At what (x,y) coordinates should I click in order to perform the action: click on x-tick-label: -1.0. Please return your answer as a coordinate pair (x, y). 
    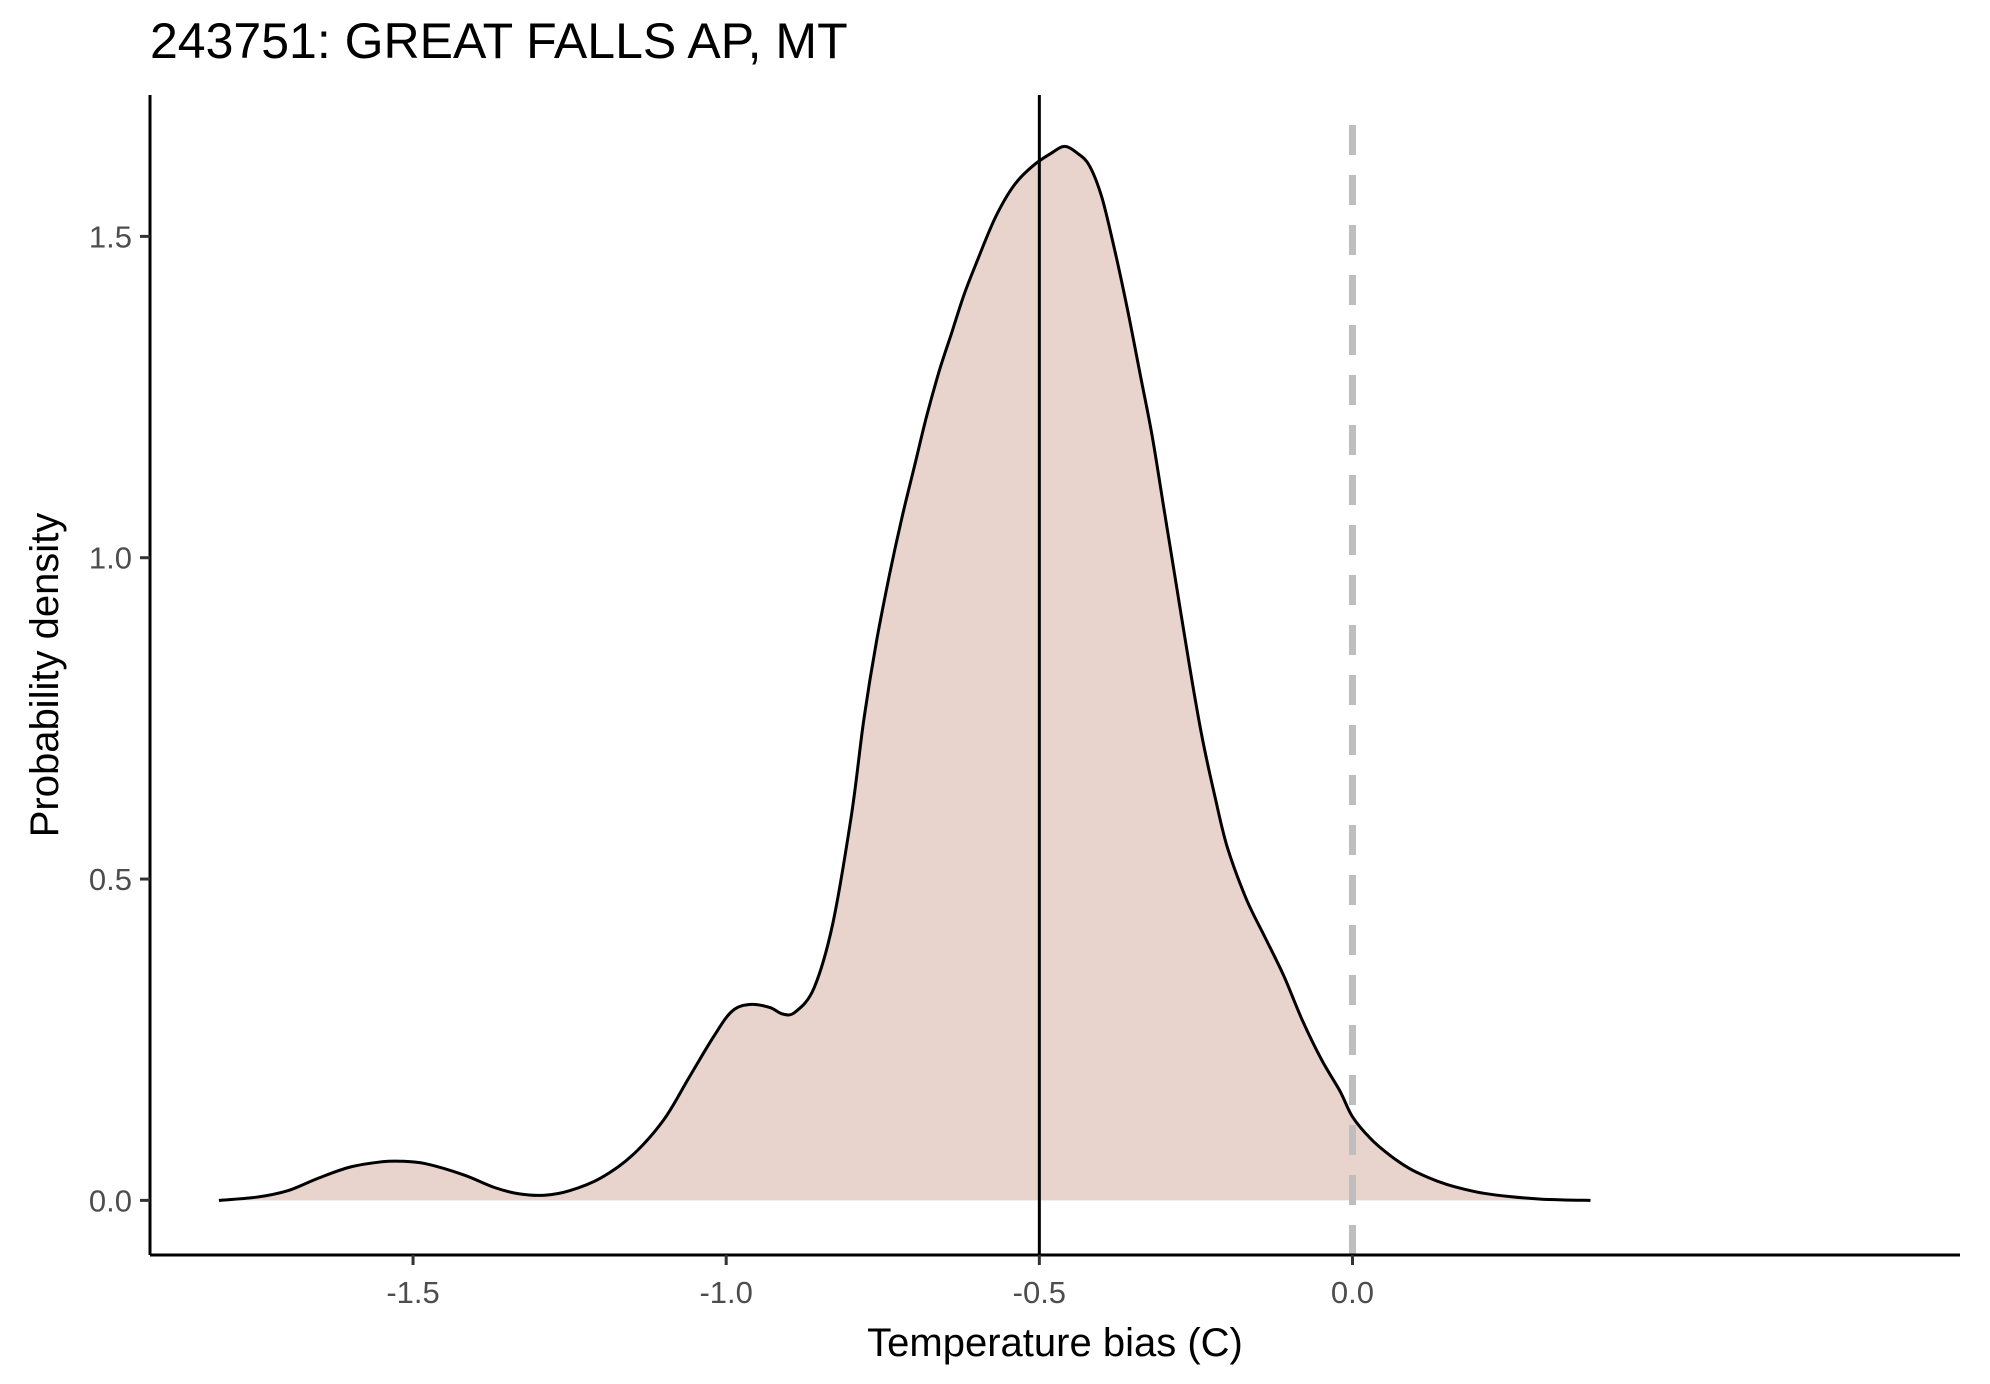
    Looking at the image, I should click on (725, 1292).